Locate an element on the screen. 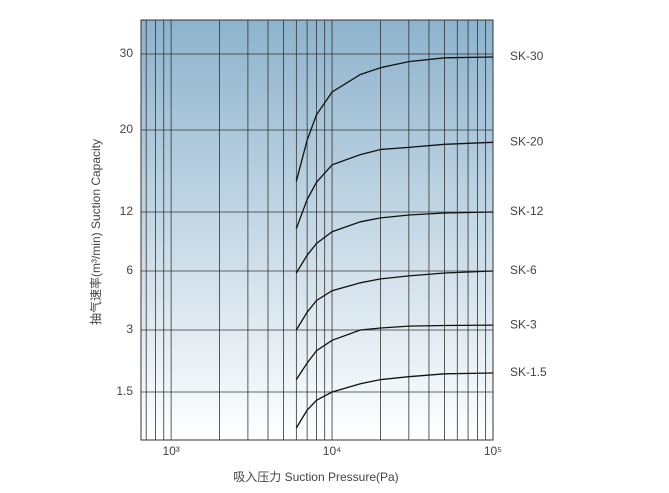 Image resolution: width=669 pixels, height=493 pixels. x-tick-label: 10⁵ is located at coordinates (493, 451).